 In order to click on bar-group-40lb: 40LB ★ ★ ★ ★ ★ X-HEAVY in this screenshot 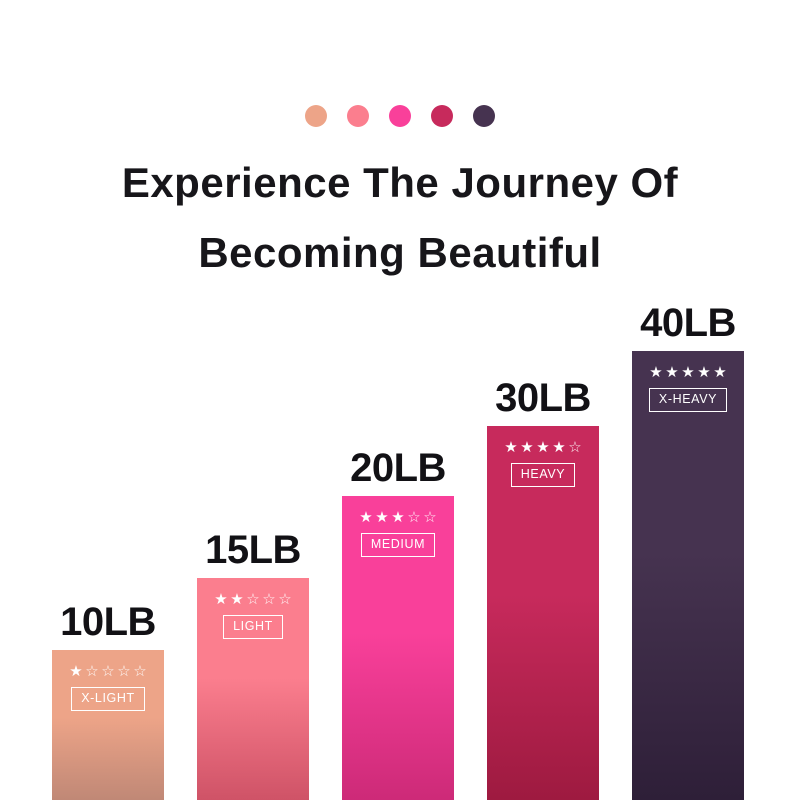, I will do `click(688, 545)`.